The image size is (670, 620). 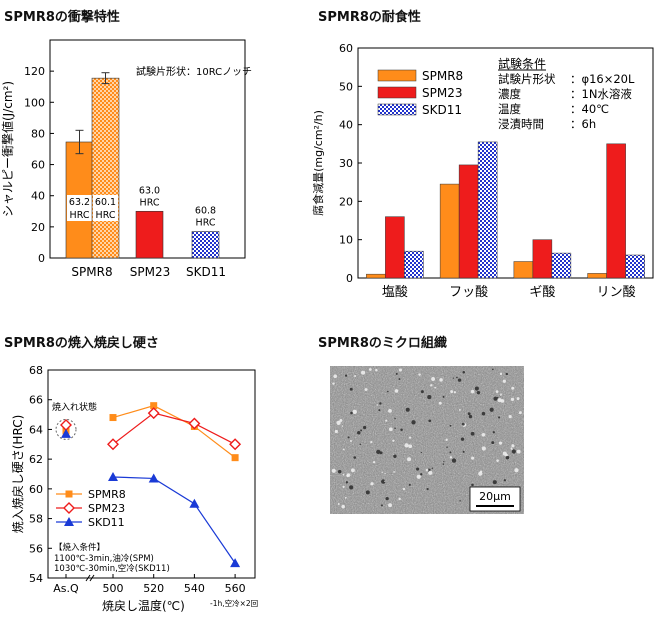 What do you see at coordinates (349, 278) in the screenshot?
I see `corrosion-y-tick-label: 0` at bounding box center [349, 278].